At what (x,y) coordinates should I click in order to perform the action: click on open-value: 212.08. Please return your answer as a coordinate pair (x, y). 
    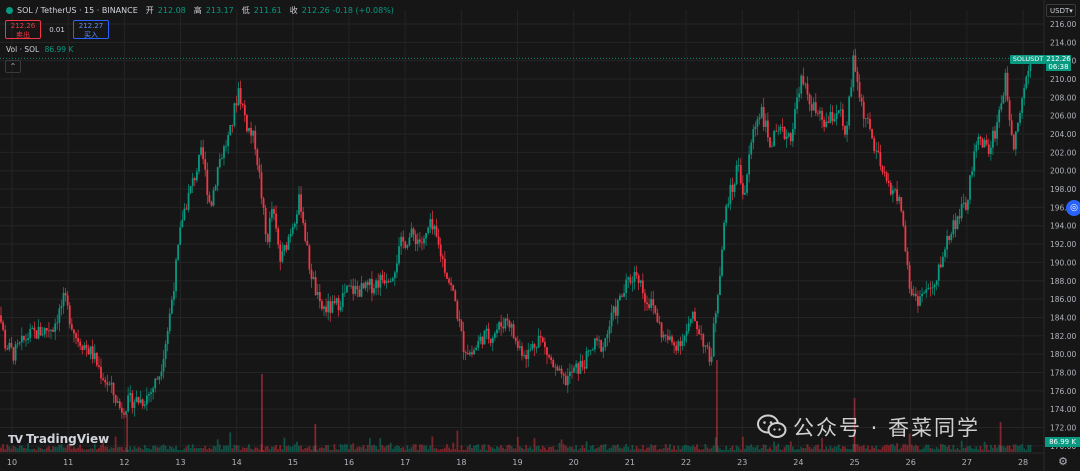
    Looking at the image, I should click on (171, 10).